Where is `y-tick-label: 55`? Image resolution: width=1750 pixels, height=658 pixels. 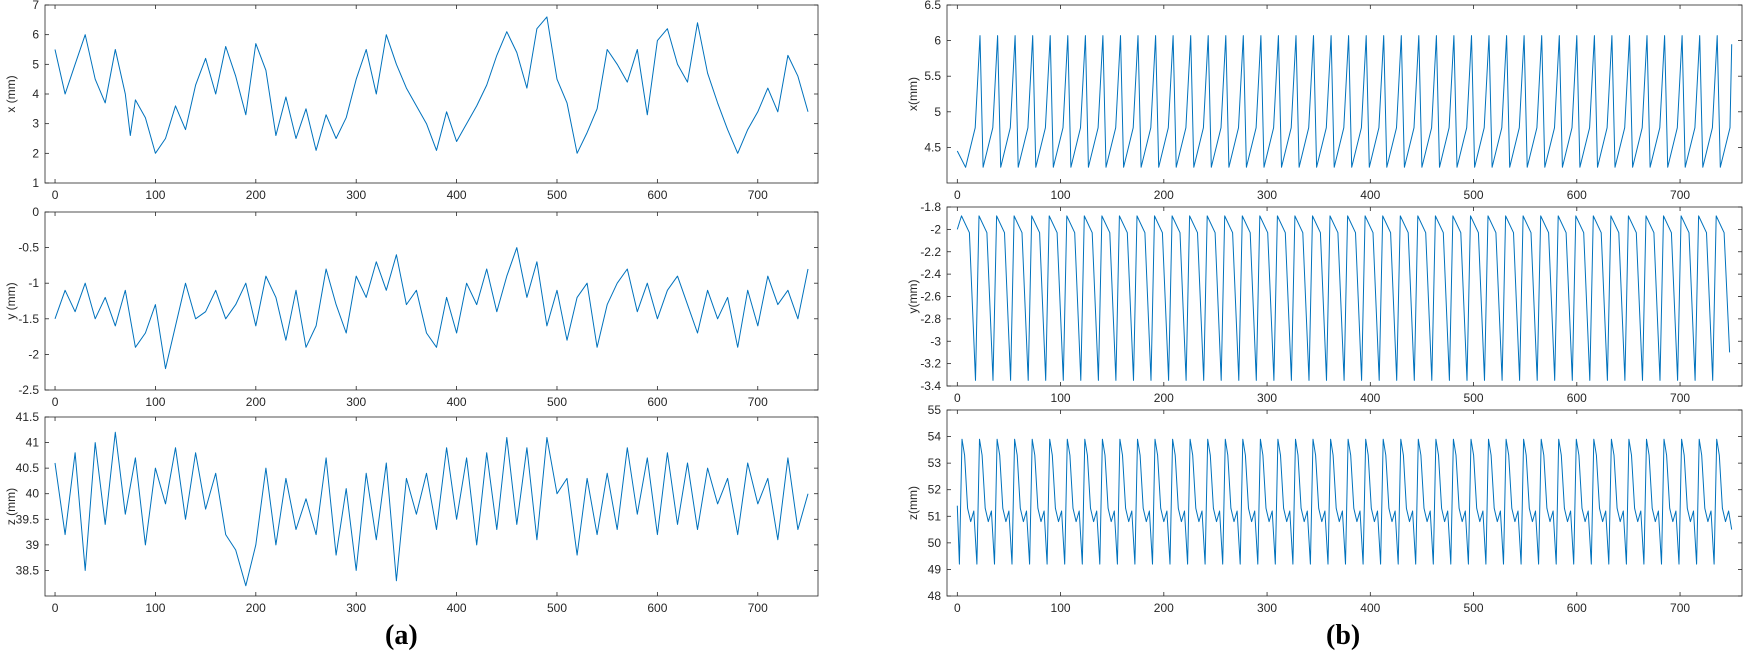
y-tick-label: 55 is located at coordinates (935, 410).